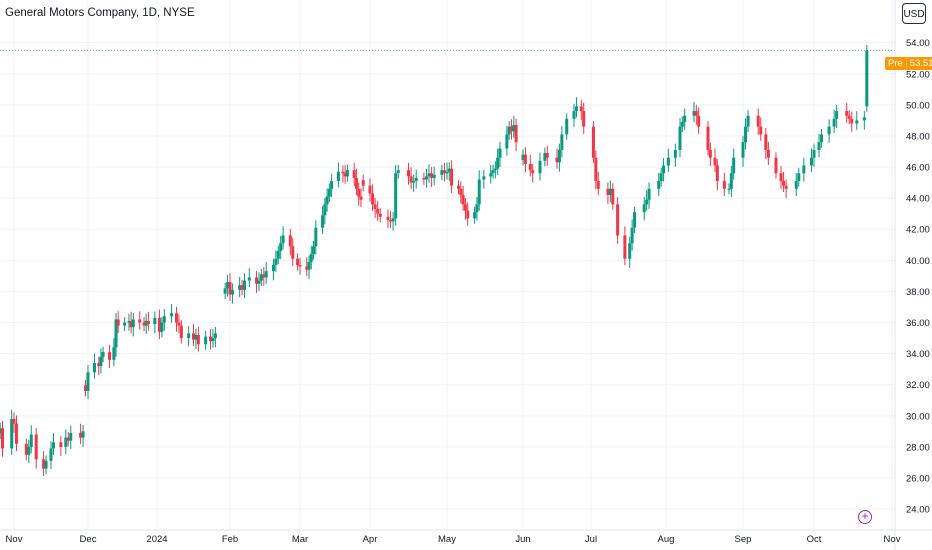 The width and height of the screenshot is (932, 550). What do you see at coordinates (666, 539) in the screenshot?
I see `time-axis-label: Aug` at bounding box center [666, 539].